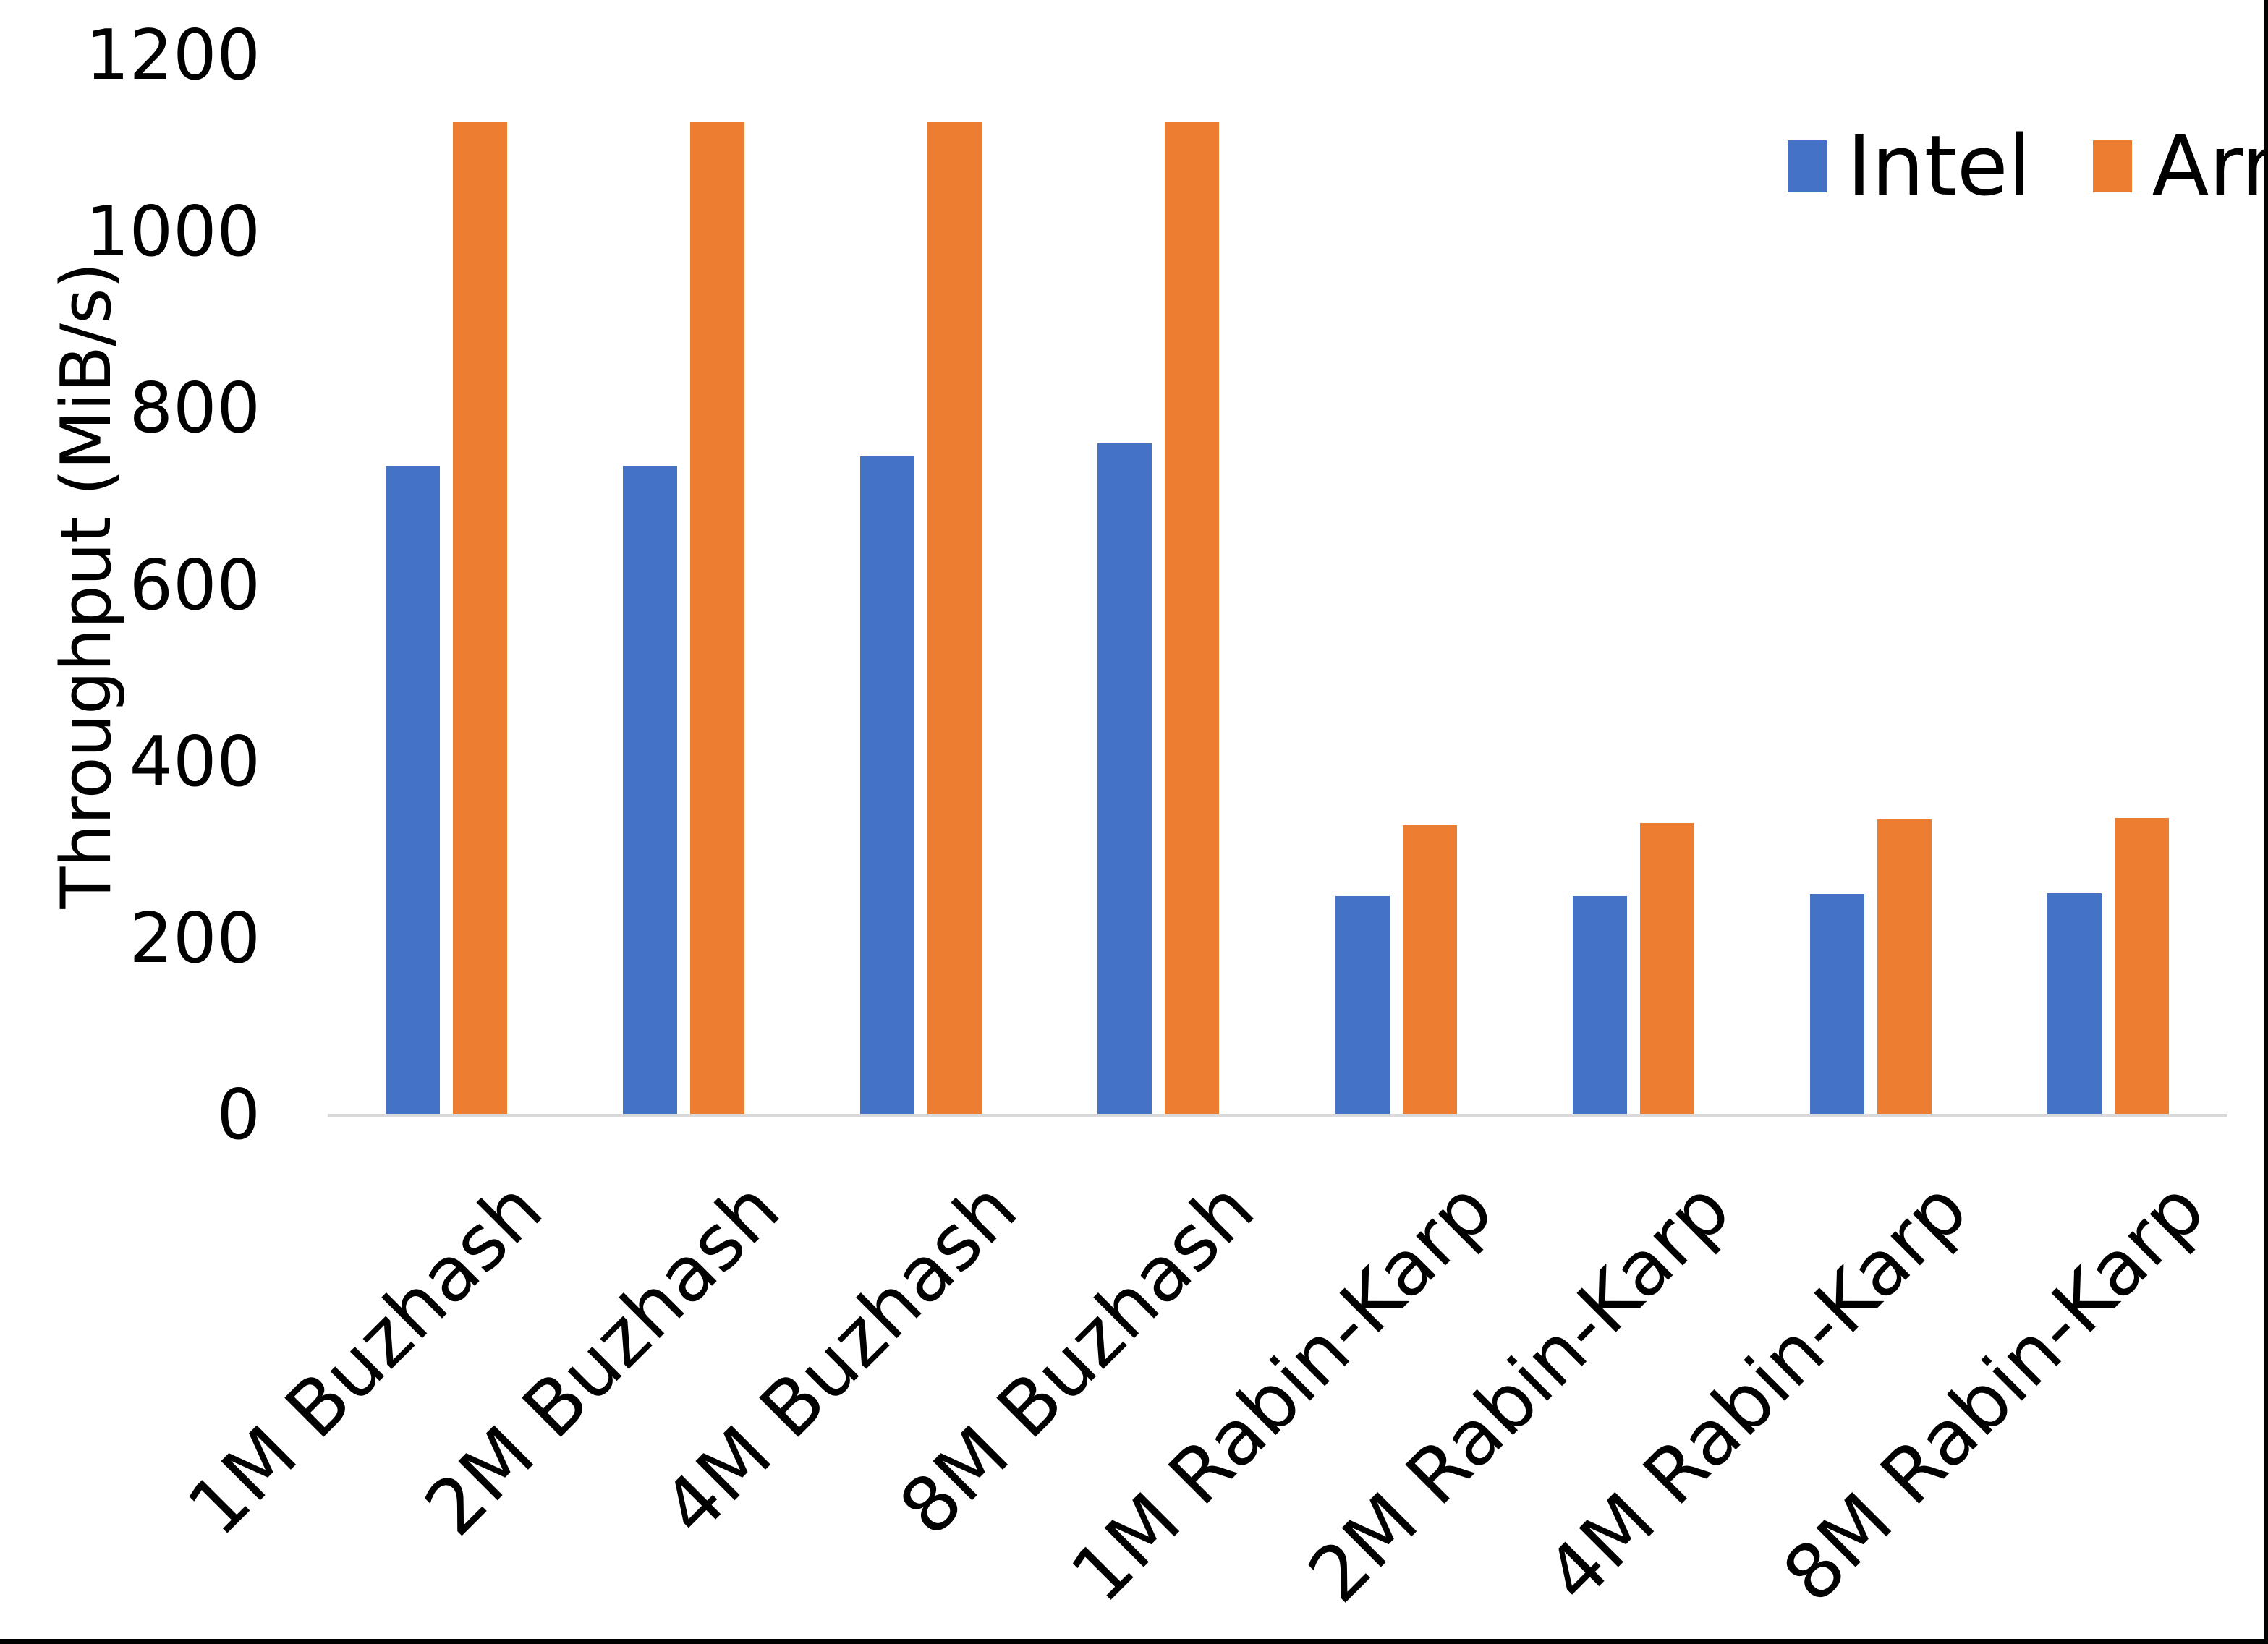 The image size is (2268, 1644). I want to click on x-category-label: 4M Rabin-Karp, so click(1756, 1391).